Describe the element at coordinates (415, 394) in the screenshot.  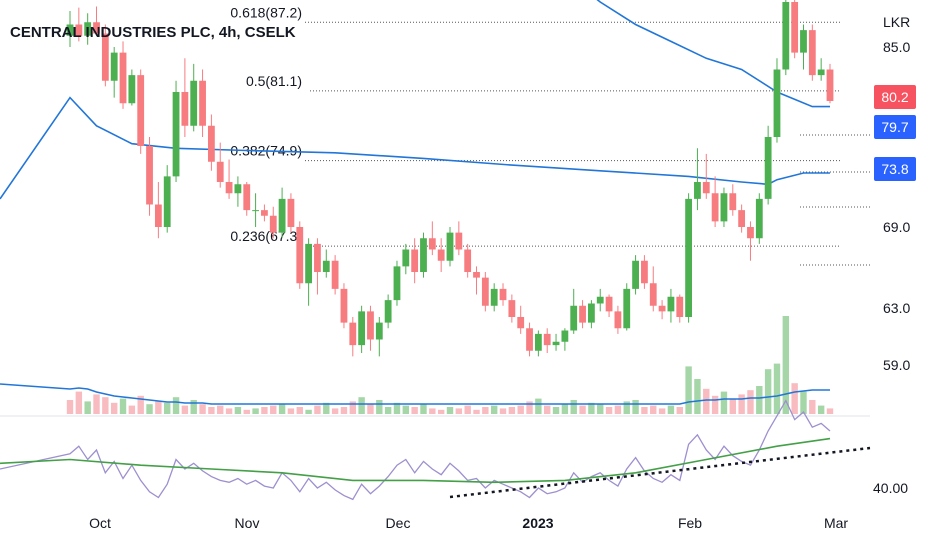
I see `volume-ma-line` at that location.